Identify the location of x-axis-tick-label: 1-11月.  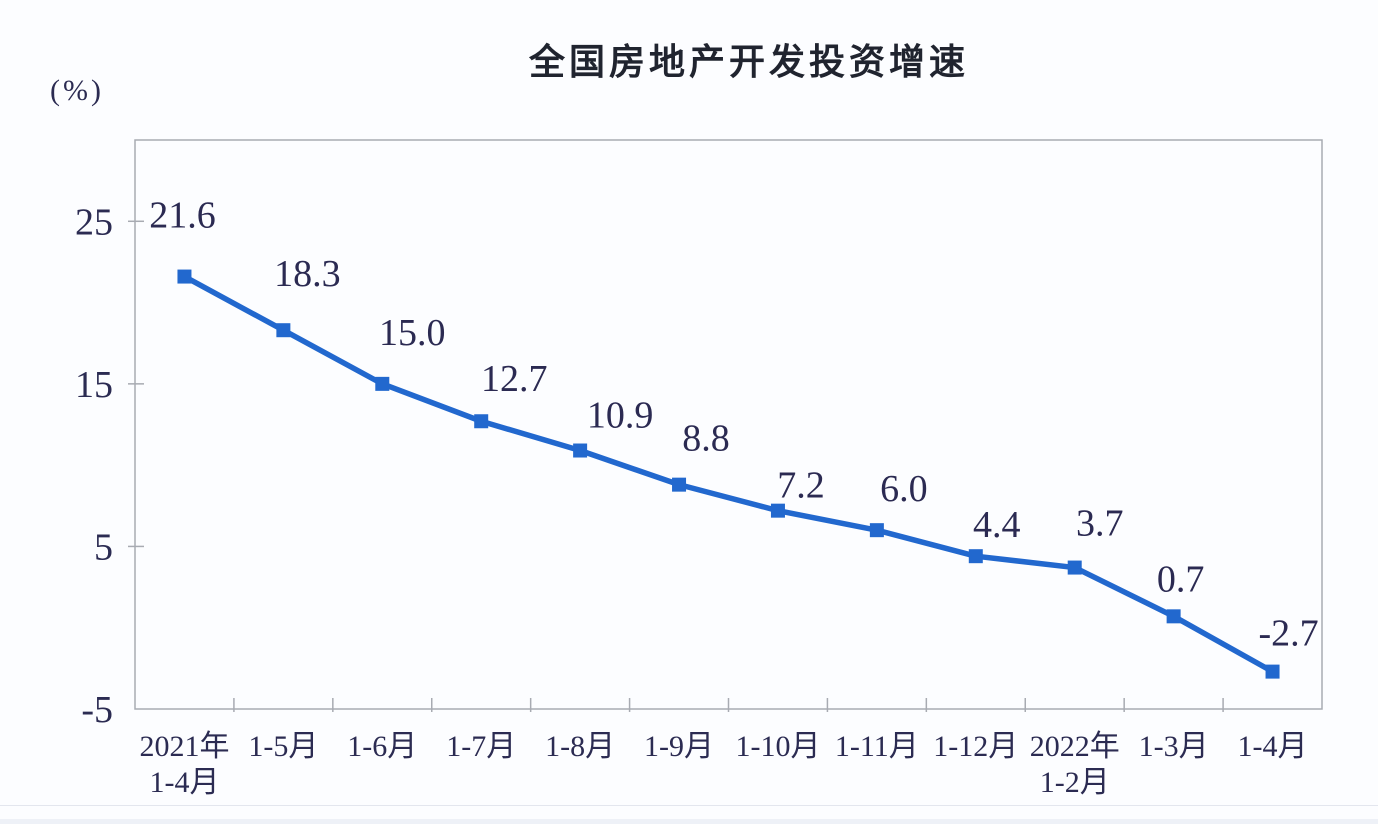
(877, 746).